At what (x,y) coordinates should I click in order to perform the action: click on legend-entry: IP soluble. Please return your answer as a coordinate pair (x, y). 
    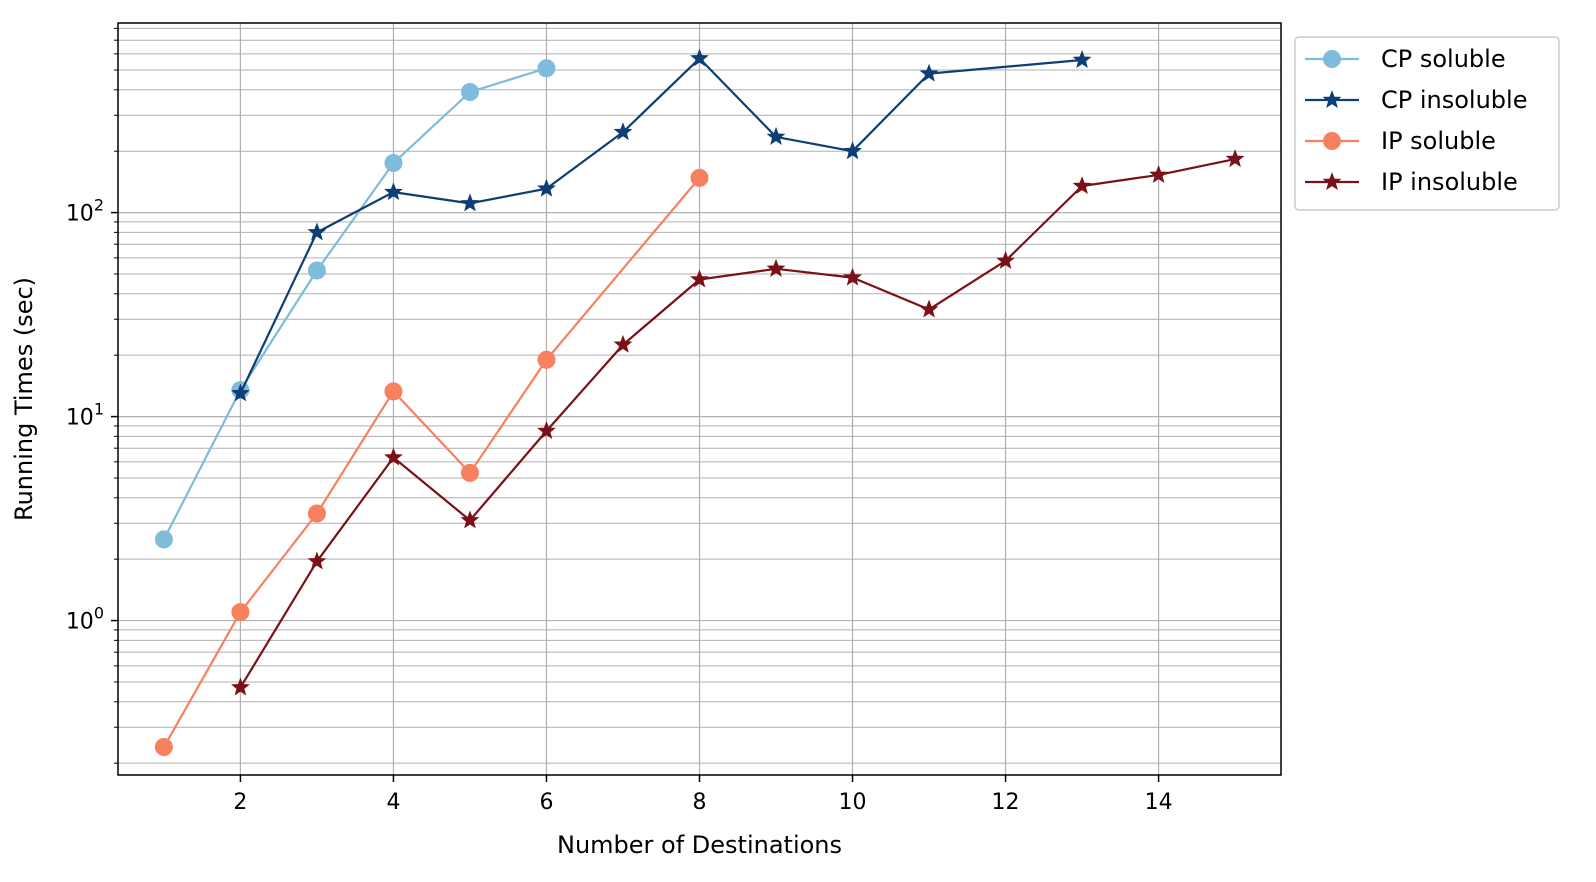
    Looking at the image, I should click on (1400, 141).